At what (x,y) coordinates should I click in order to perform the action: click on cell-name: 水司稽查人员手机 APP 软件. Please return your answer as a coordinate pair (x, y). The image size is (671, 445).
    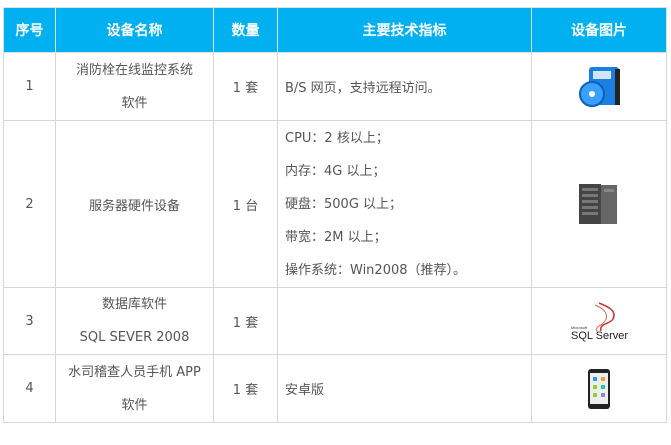
    Looking at the image, I should click on (134, 388).